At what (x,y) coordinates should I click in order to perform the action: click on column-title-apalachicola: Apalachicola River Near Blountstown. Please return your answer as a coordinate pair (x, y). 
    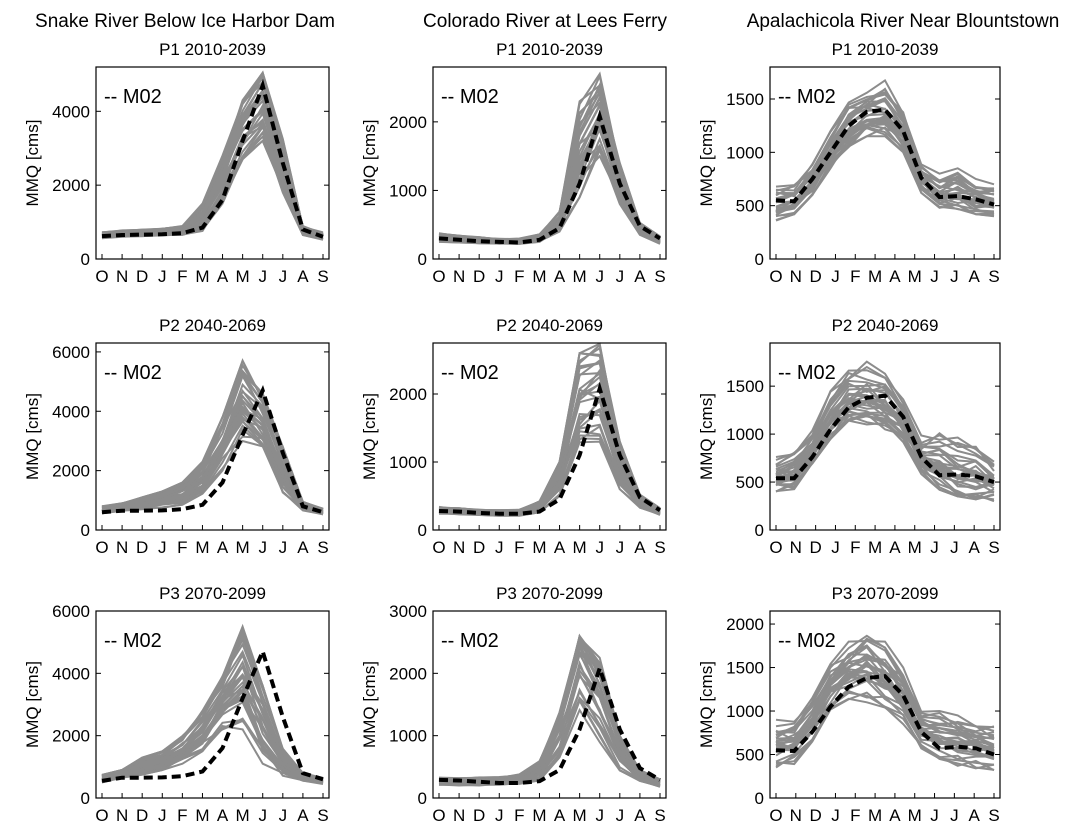
    Looking at the image, I should click on (903, 21).